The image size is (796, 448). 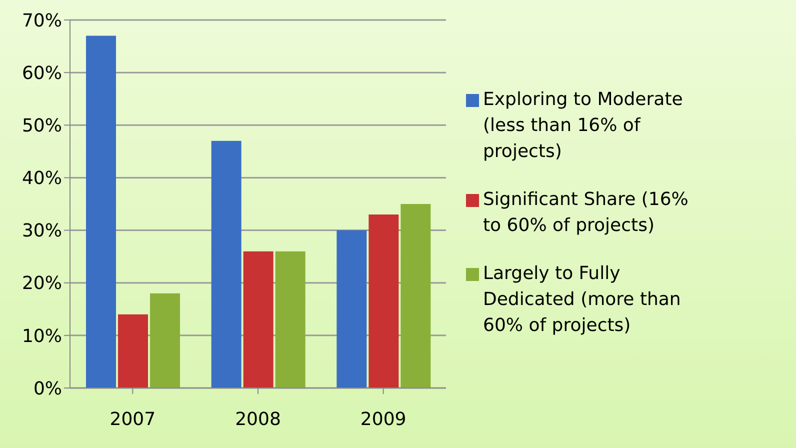 I want to click on legend-label: Exploring to Moderate (less than 16% of projects), so click(x=583, y=126).